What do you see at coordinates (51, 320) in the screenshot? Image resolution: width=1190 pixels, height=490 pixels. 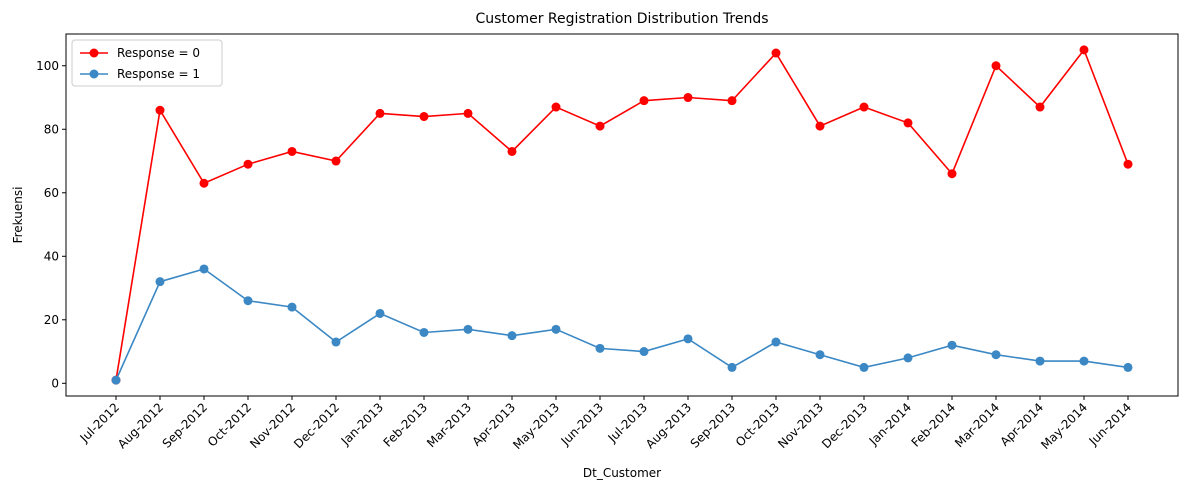 I see `y-tick-label: 20` at bounding box center [51, 320].